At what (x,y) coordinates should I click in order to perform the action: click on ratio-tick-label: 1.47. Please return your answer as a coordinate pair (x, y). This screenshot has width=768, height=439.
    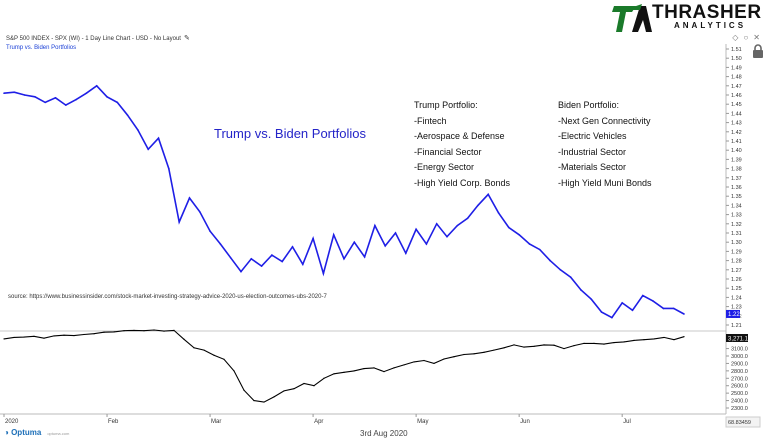
    Looking at the image, I should click on (736, 87).